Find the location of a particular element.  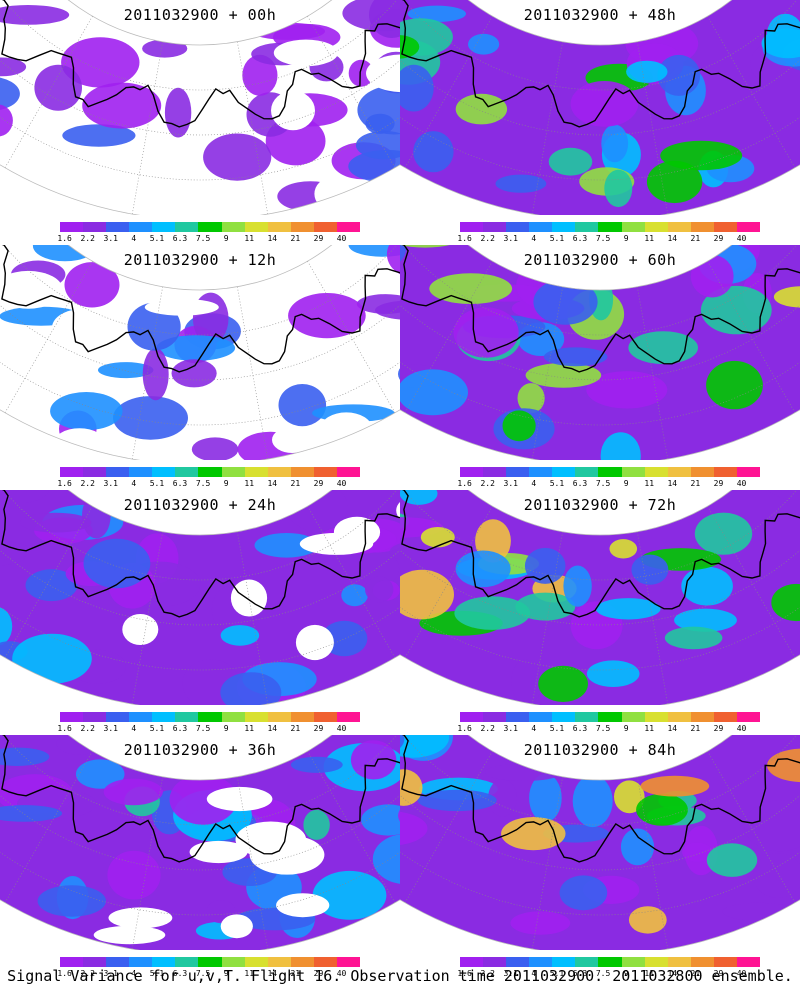

panel-title: 2011032900 + 12h is located at coordinates (200, 260).